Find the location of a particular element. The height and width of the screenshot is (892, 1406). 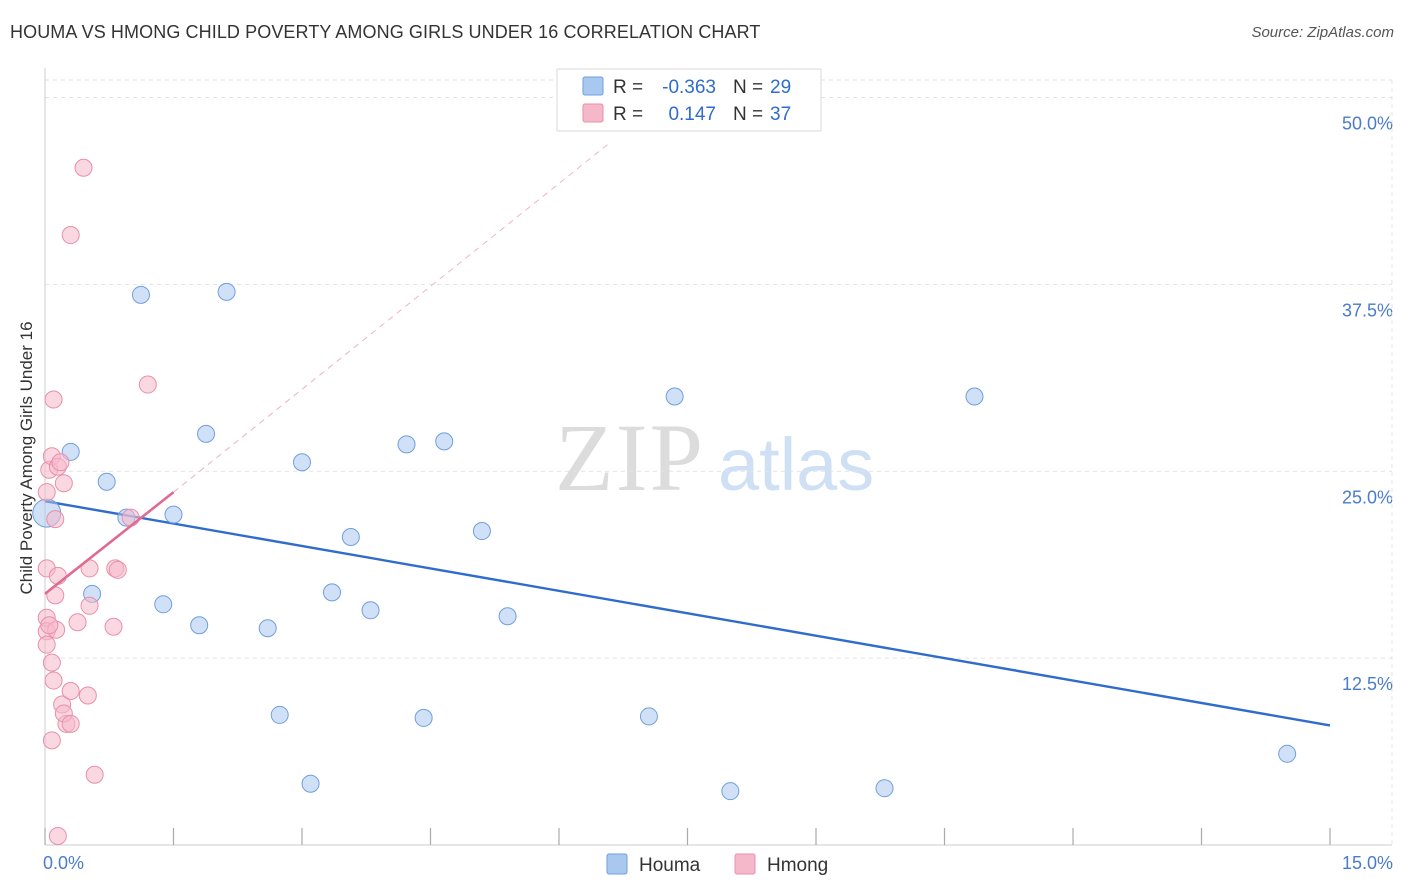

y-tick-label: 12.5% is located at coordinates (1367, 684).